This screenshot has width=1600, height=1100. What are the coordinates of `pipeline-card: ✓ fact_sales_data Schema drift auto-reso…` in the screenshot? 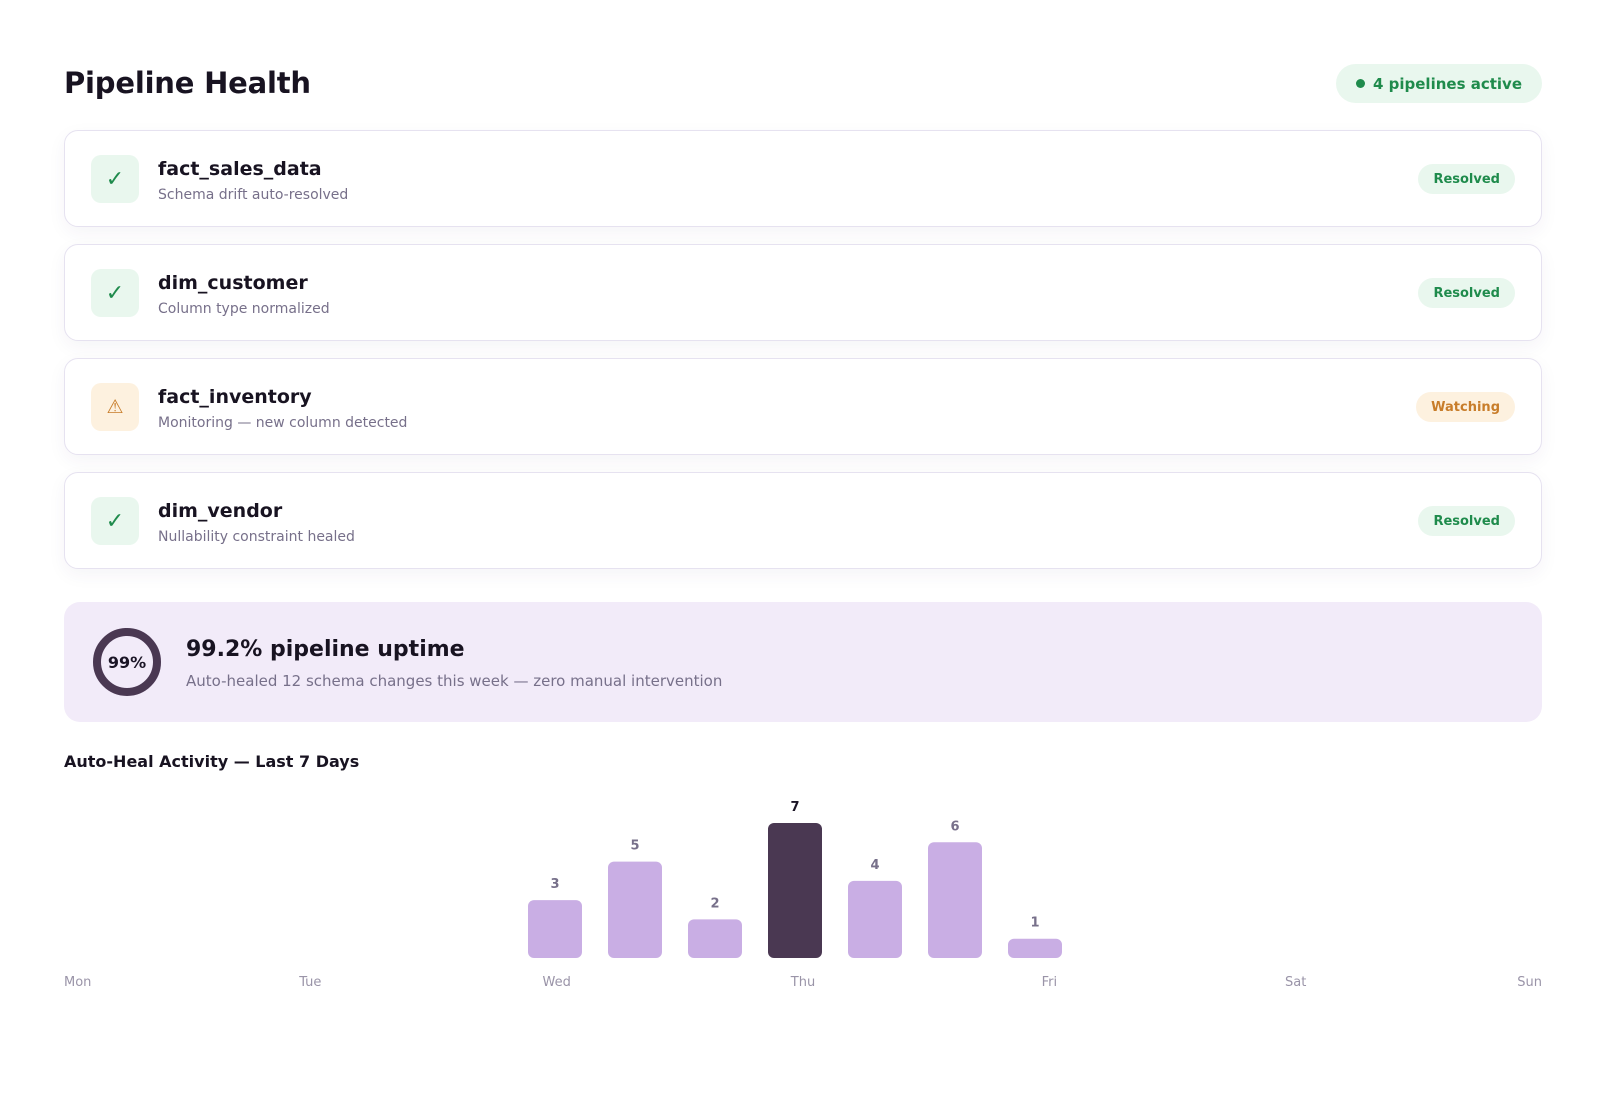 It's located at (803, 178).